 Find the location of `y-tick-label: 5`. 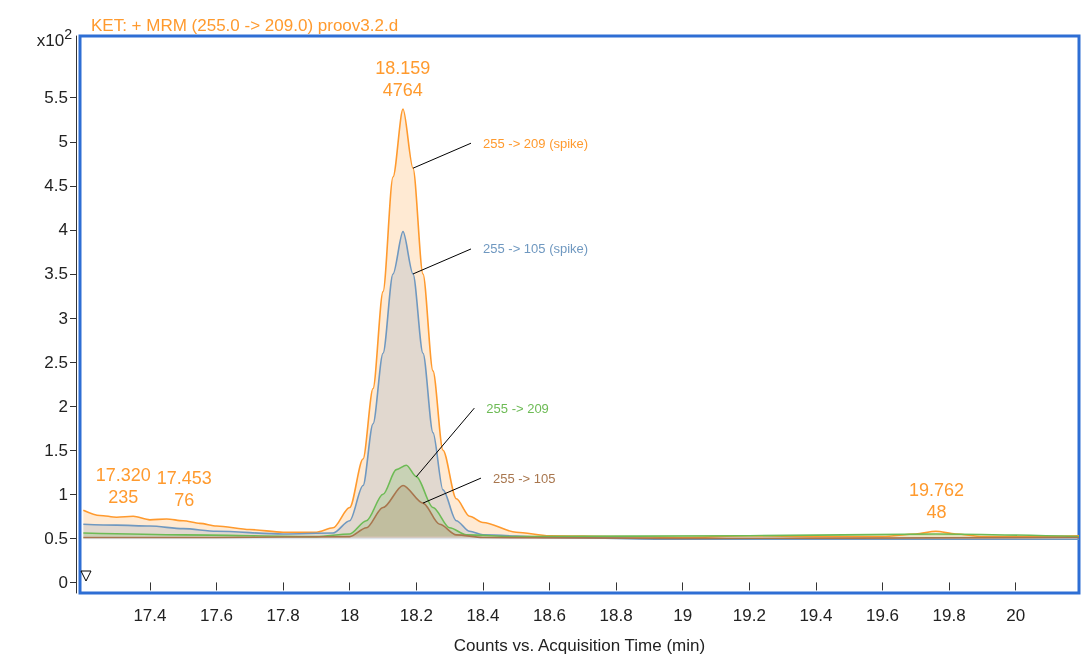

y-tick-label: 5 is located at coordinates (63, 142).